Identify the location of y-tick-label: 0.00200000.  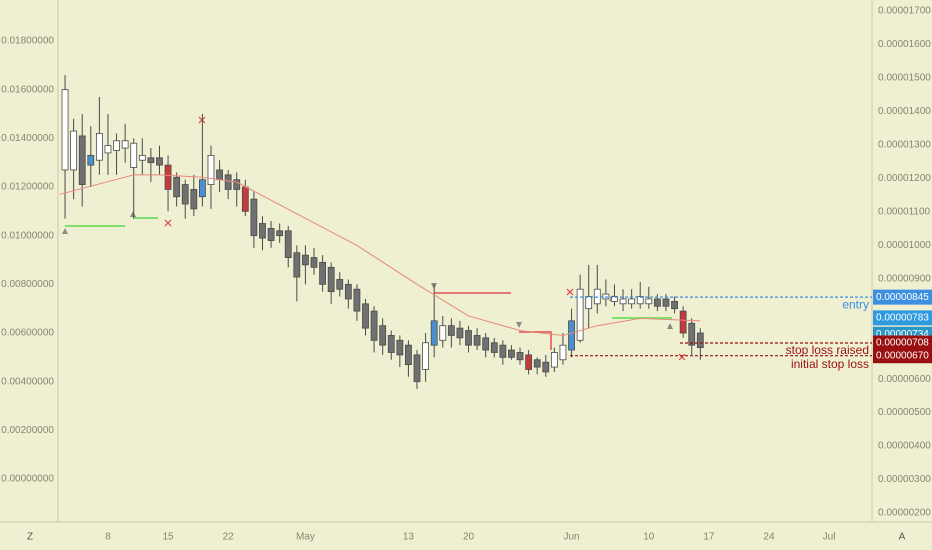
(27, 430).